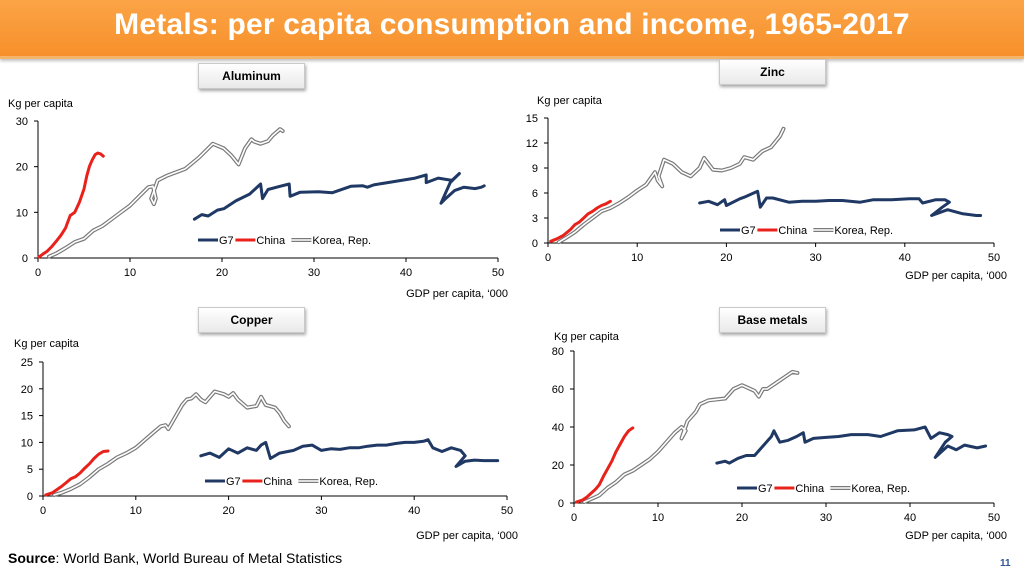  What do you see at coordinates (32, 558) in the screenshot?
I see `source-label: Source` at bounding box center [32, 558].